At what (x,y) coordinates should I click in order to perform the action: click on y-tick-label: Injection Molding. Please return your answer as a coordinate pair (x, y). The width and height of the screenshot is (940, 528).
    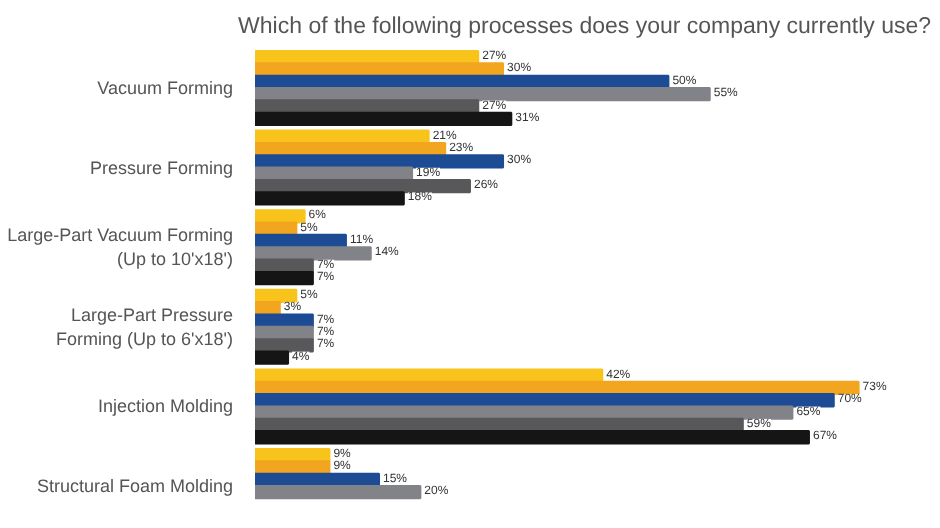
    Looking at the image, I should click on (165, 406).